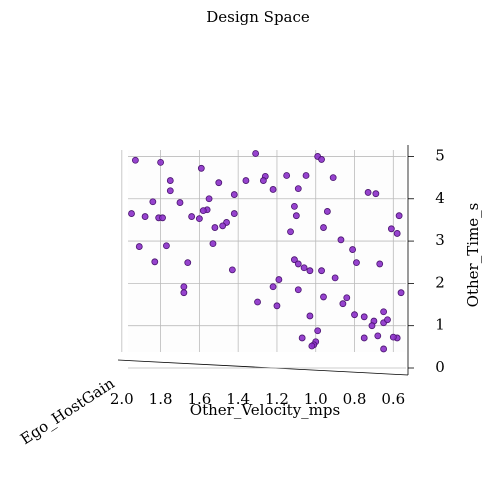 The image size is (499, 503). Describe the element at coordinates (263, 367) in the screenshot. I see `x-axis-line` at that location.